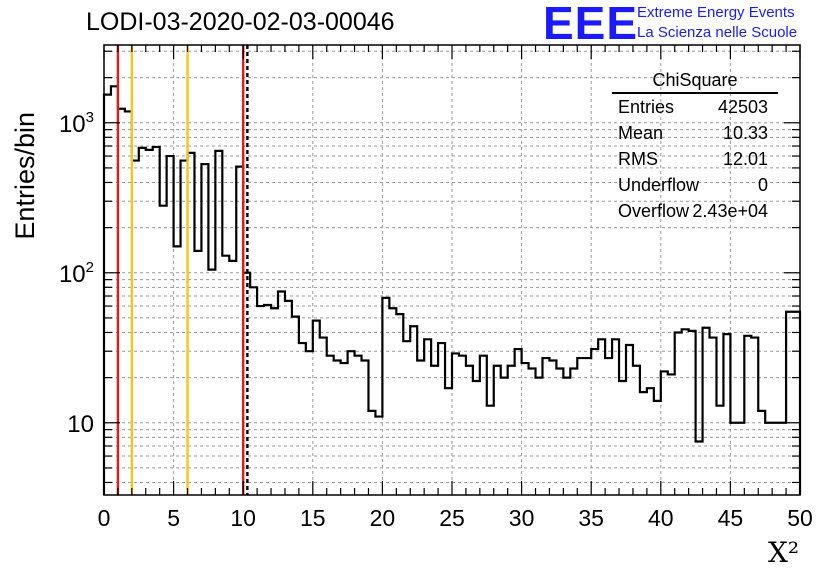 Image resolution: width=836 pixels, height=572 pixels. What do you see at coordinates (731, 518) in the screenshot?
I see `x-tick-label: 45` at bounding box center [731, 518].